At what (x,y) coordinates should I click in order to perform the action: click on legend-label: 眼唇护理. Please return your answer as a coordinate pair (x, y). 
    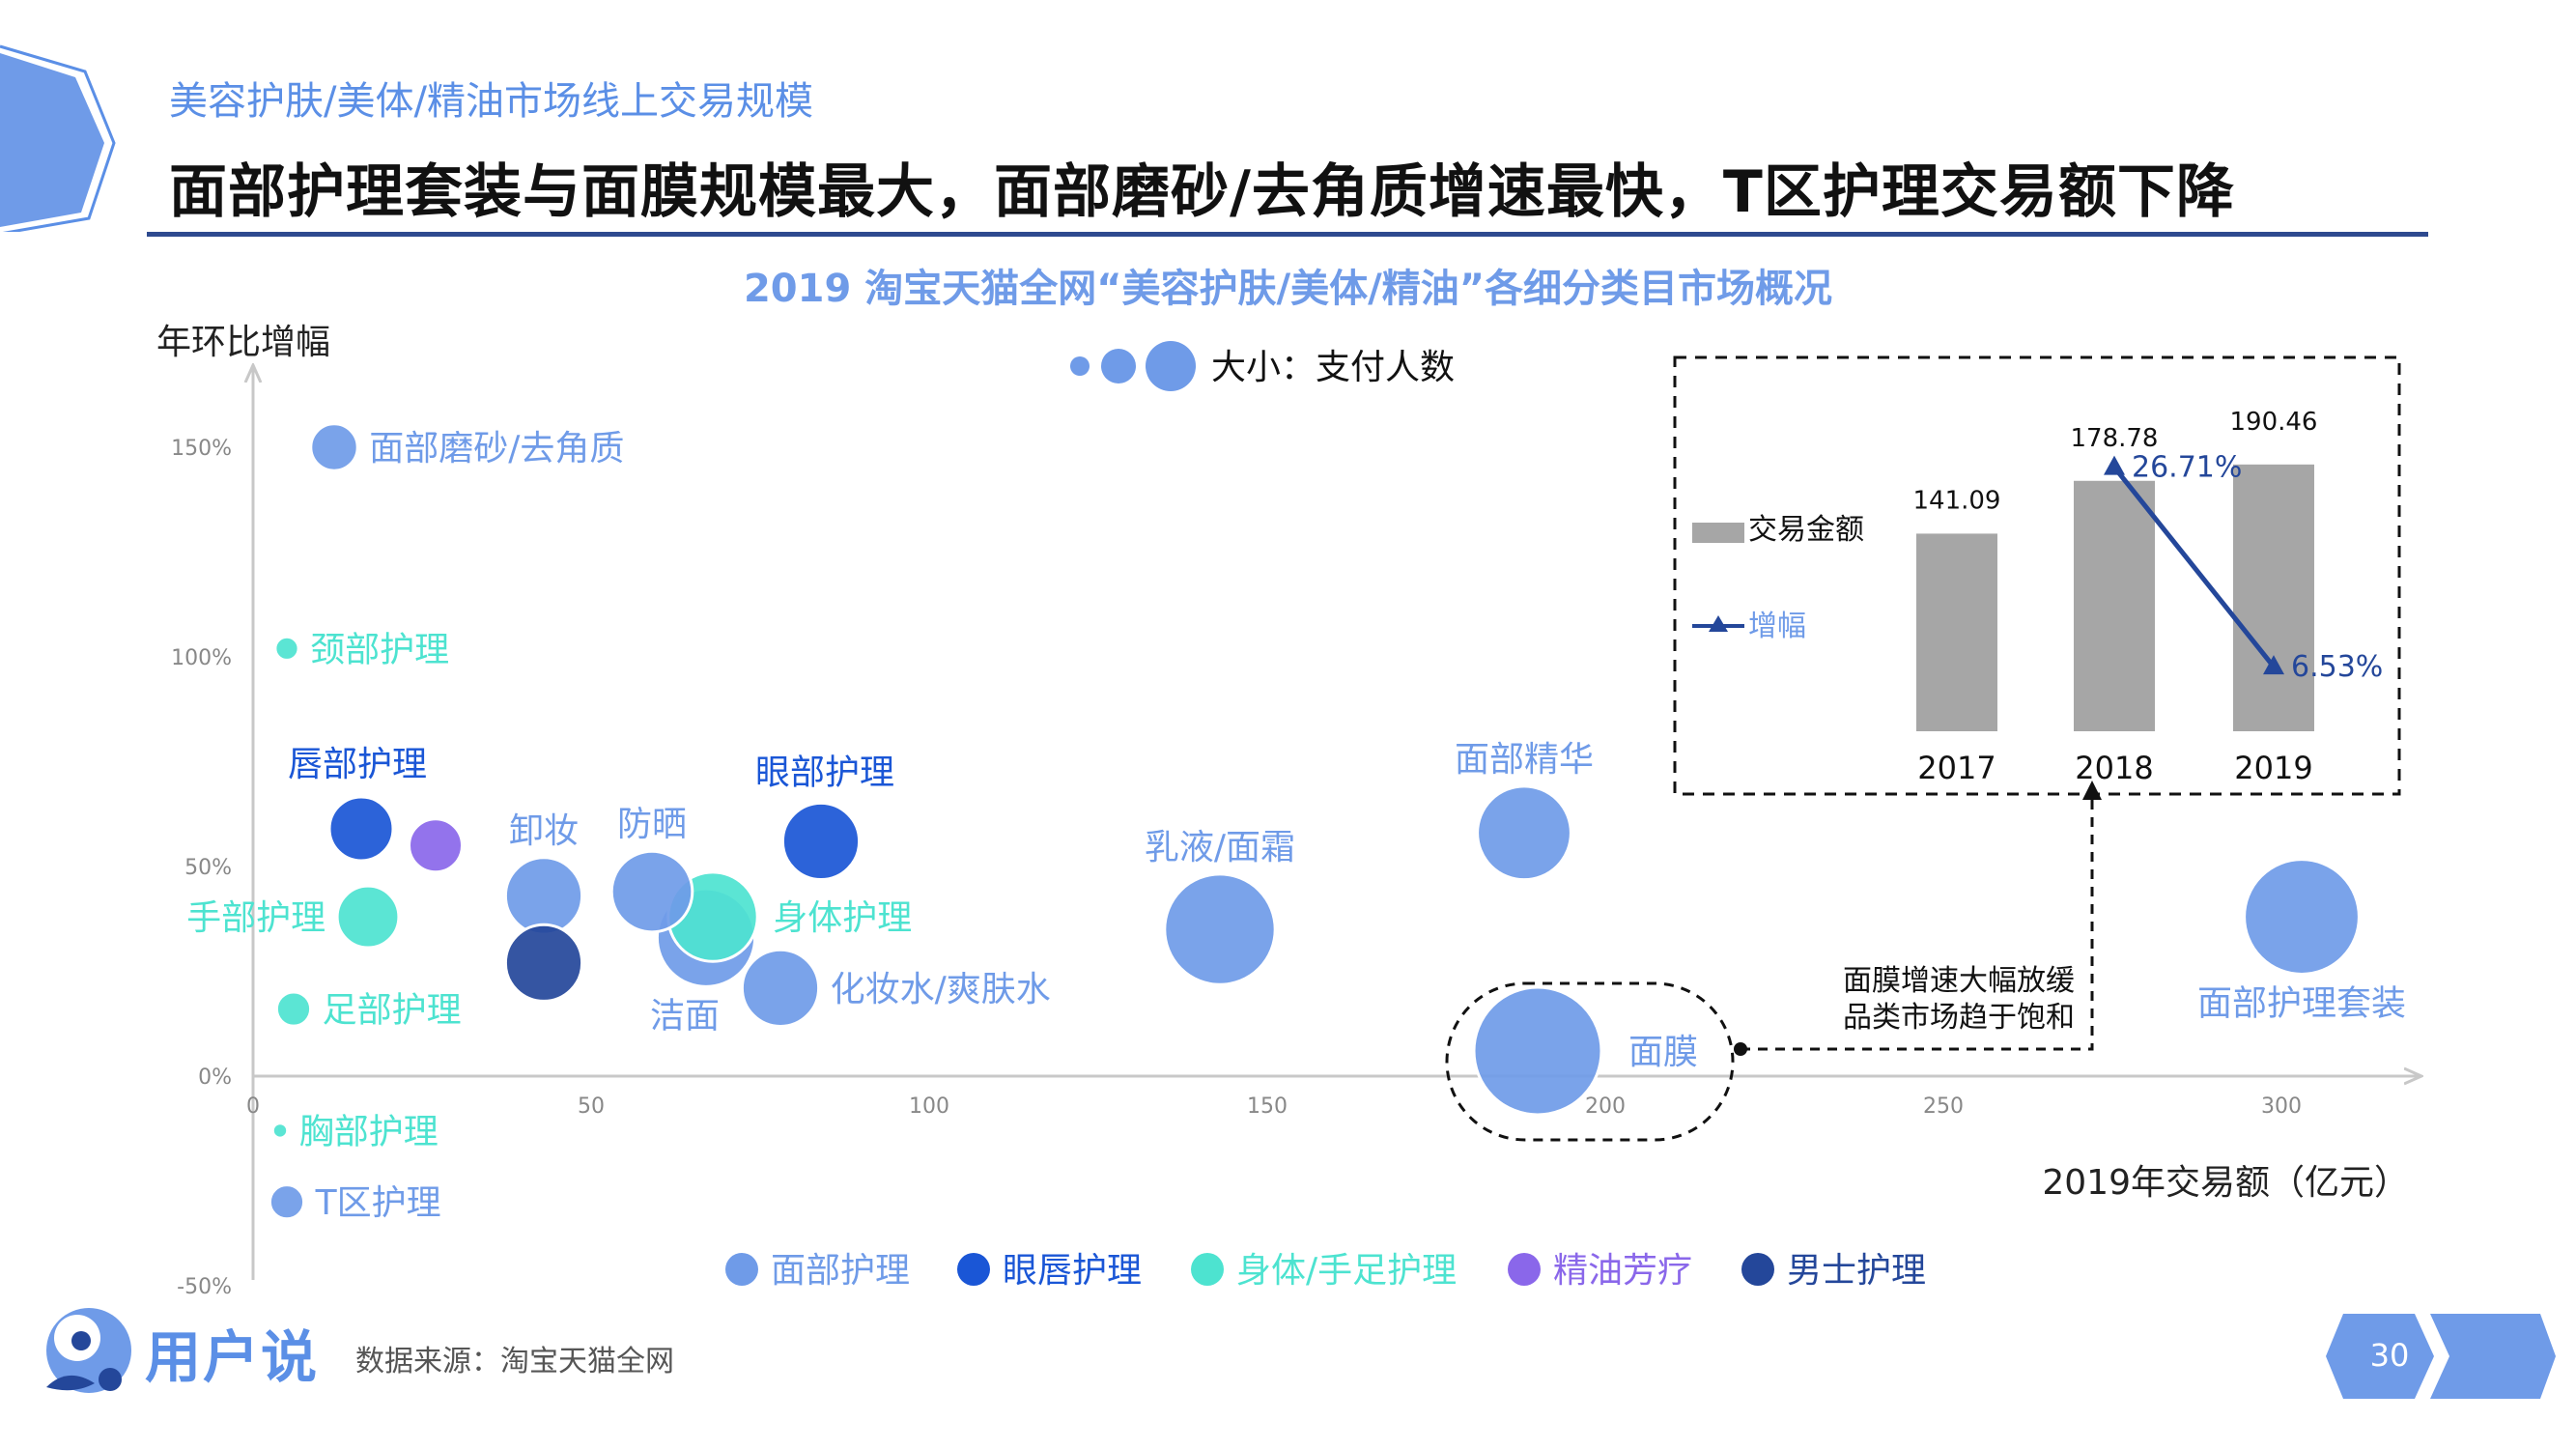
    Looking at the image, I should click on (1072, 1271).